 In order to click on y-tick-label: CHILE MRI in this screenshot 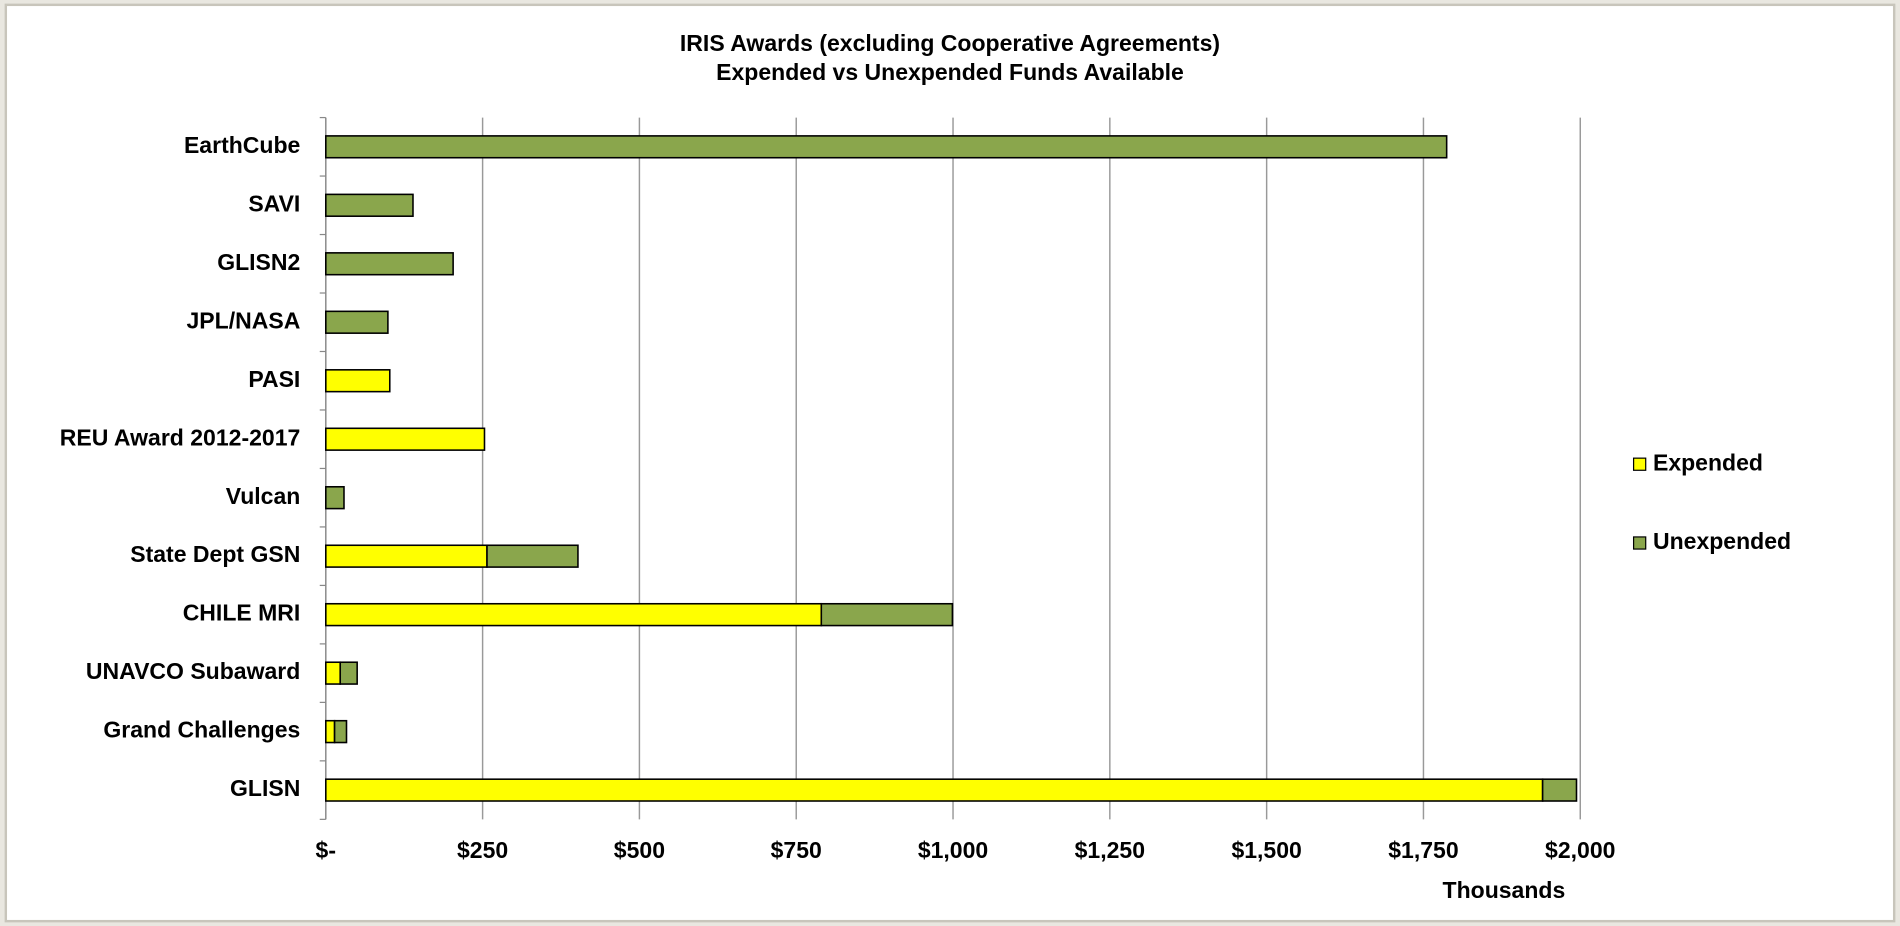, I will do `click(242, 613)`.